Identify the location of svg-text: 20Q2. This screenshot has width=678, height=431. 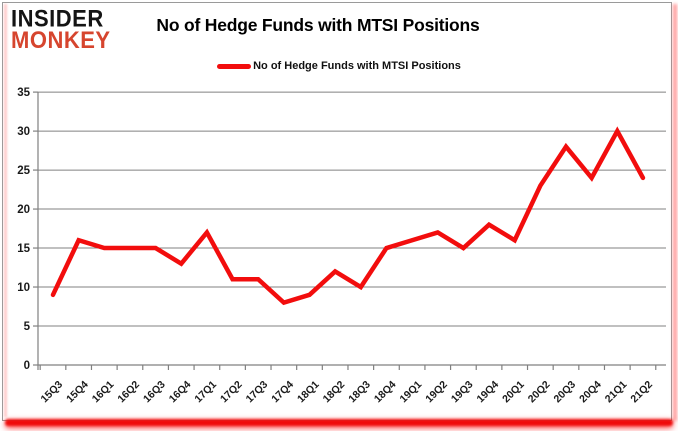
(539, 392).